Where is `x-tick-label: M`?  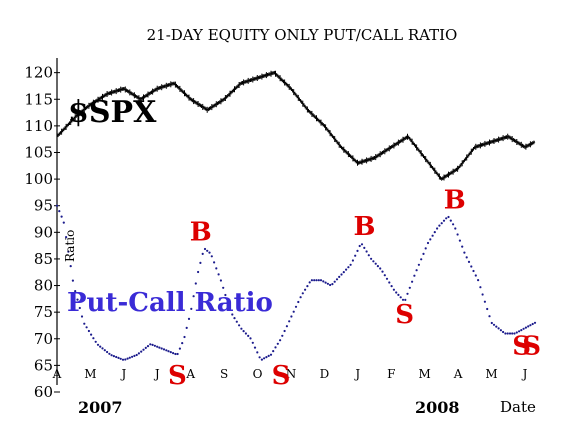
x-tick-label: M is located at coordinates (491, 374).